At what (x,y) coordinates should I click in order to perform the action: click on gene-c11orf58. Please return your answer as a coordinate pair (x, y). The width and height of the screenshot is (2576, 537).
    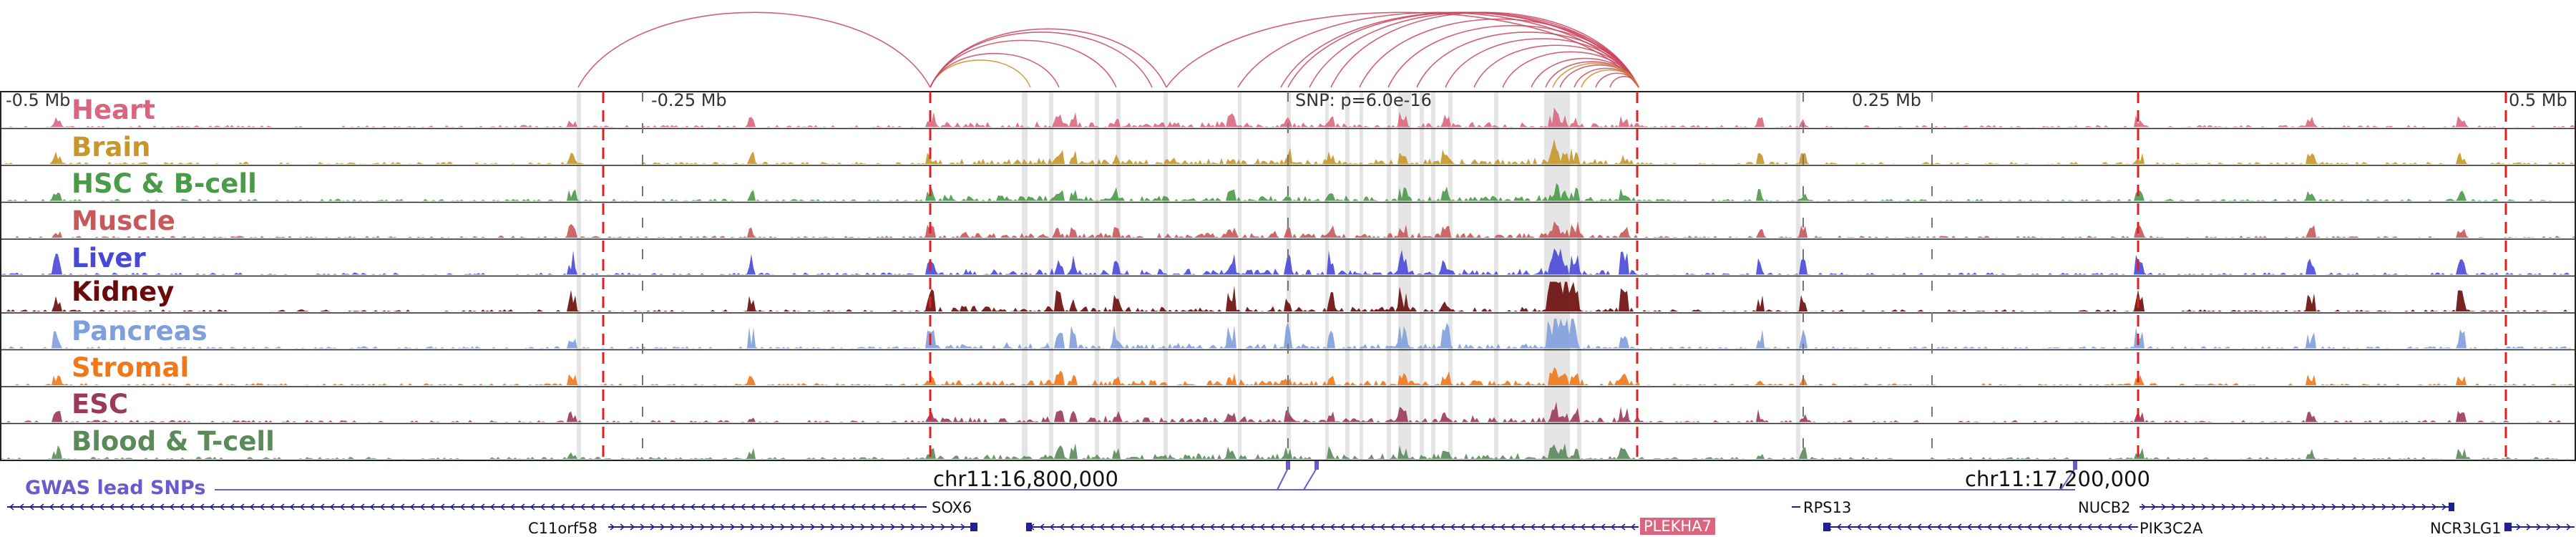
    Looking at the image, I should click on (790, 527).